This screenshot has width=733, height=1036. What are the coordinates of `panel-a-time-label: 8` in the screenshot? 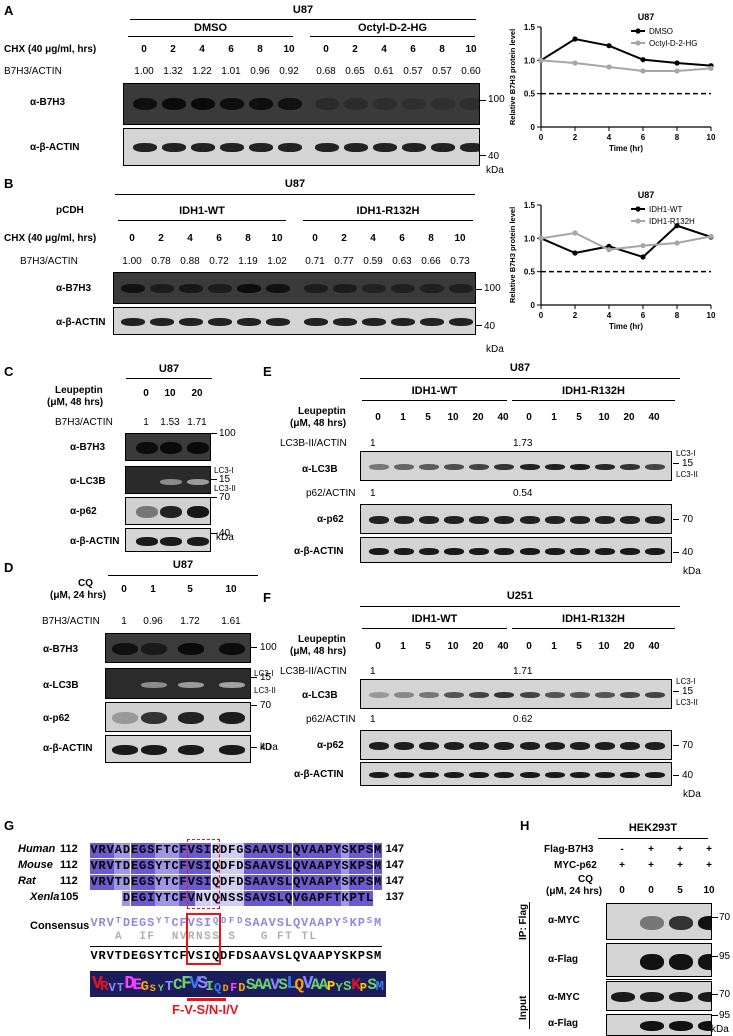 It's located at (442, 49).